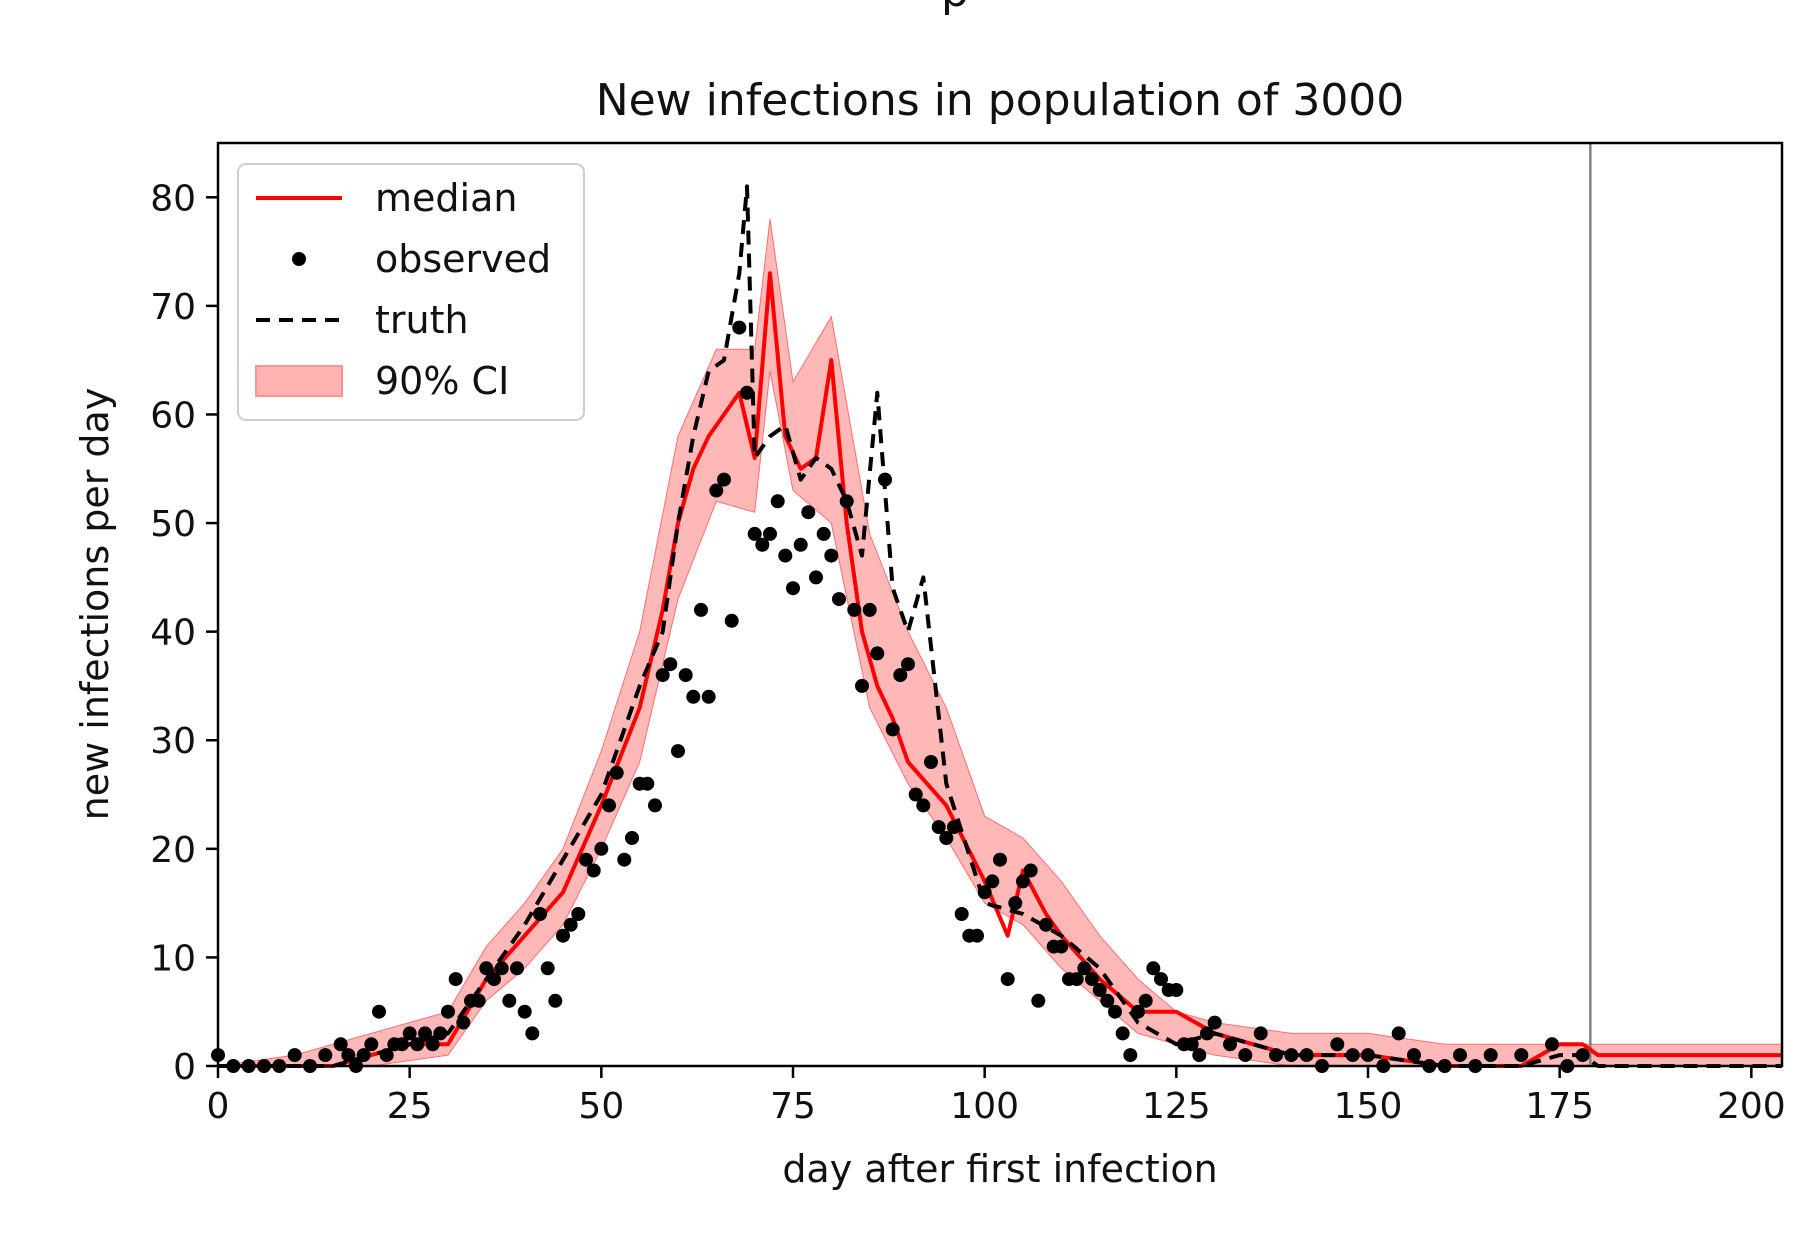  I want to click on x-tick-label: 200, so click(1751, 1106).